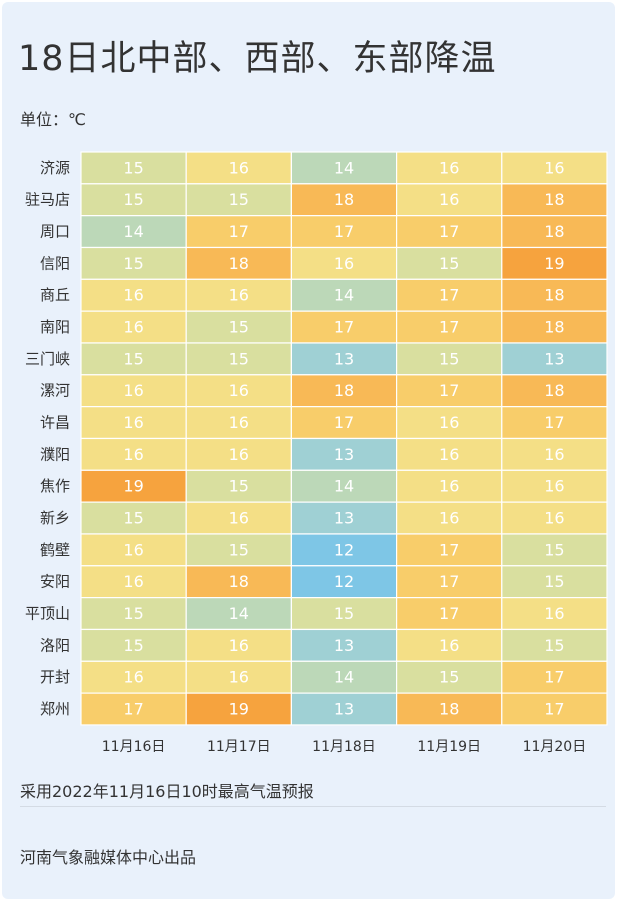 This screenshot has height=901, width=617. Describe the element at coordinates (55, 582) in the screenshot. I see `row-label: 安阳` at that location.